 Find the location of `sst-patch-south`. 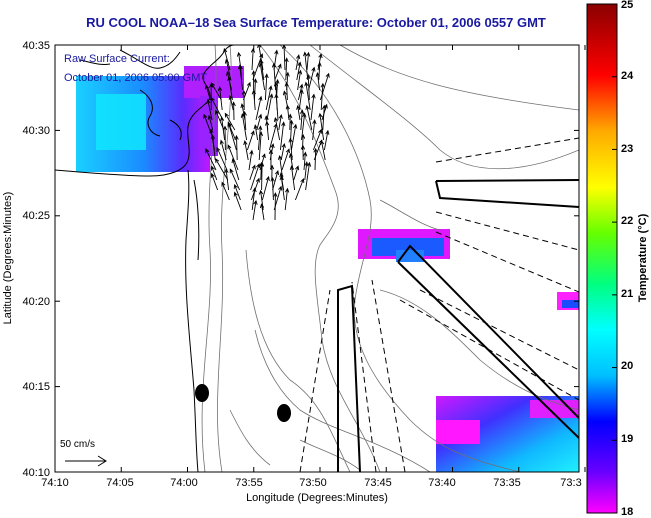

sst-patch-south is located at coordinates (507, 434).